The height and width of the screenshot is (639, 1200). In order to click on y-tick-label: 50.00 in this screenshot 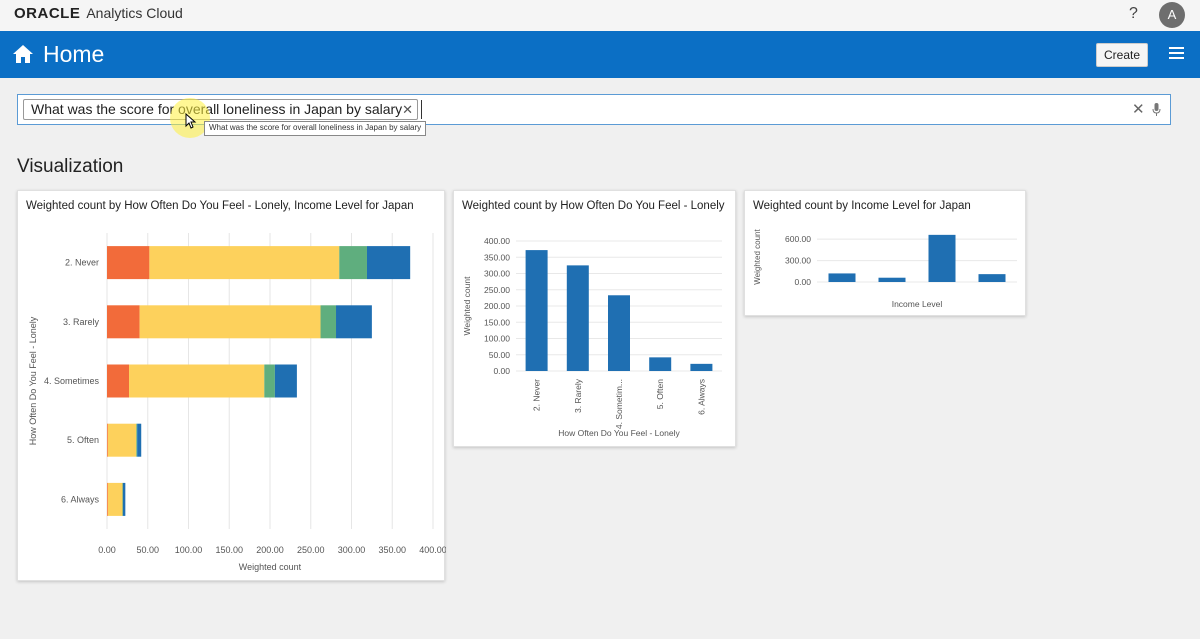, I will do `click(500, 355)`.